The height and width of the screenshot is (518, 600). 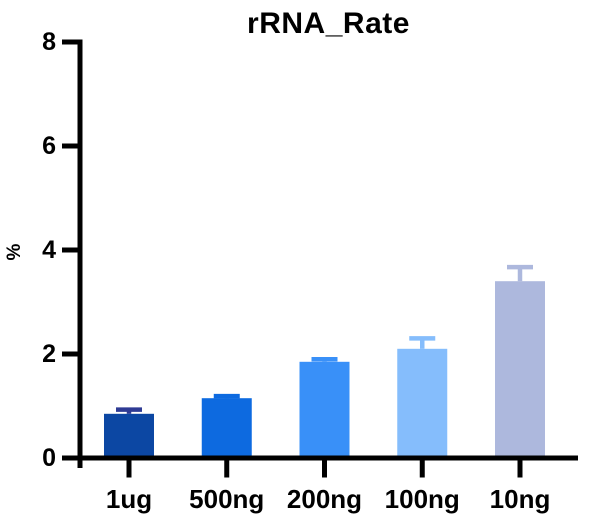 What do you see at coordinates (422, 403) in the screenshot?
I see `bar-100ng` at bounding box center [422, 403].